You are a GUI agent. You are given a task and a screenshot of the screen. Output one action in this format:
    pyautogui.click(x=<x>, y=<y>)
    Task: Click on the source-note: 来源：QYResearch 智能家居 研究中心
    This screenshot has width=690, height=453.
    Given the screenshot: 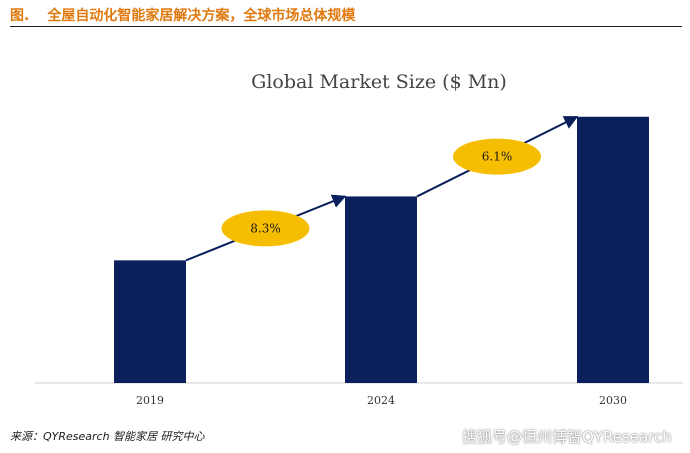 What is the action you would take?
    pyautogui.click(x=107, y=436)
    